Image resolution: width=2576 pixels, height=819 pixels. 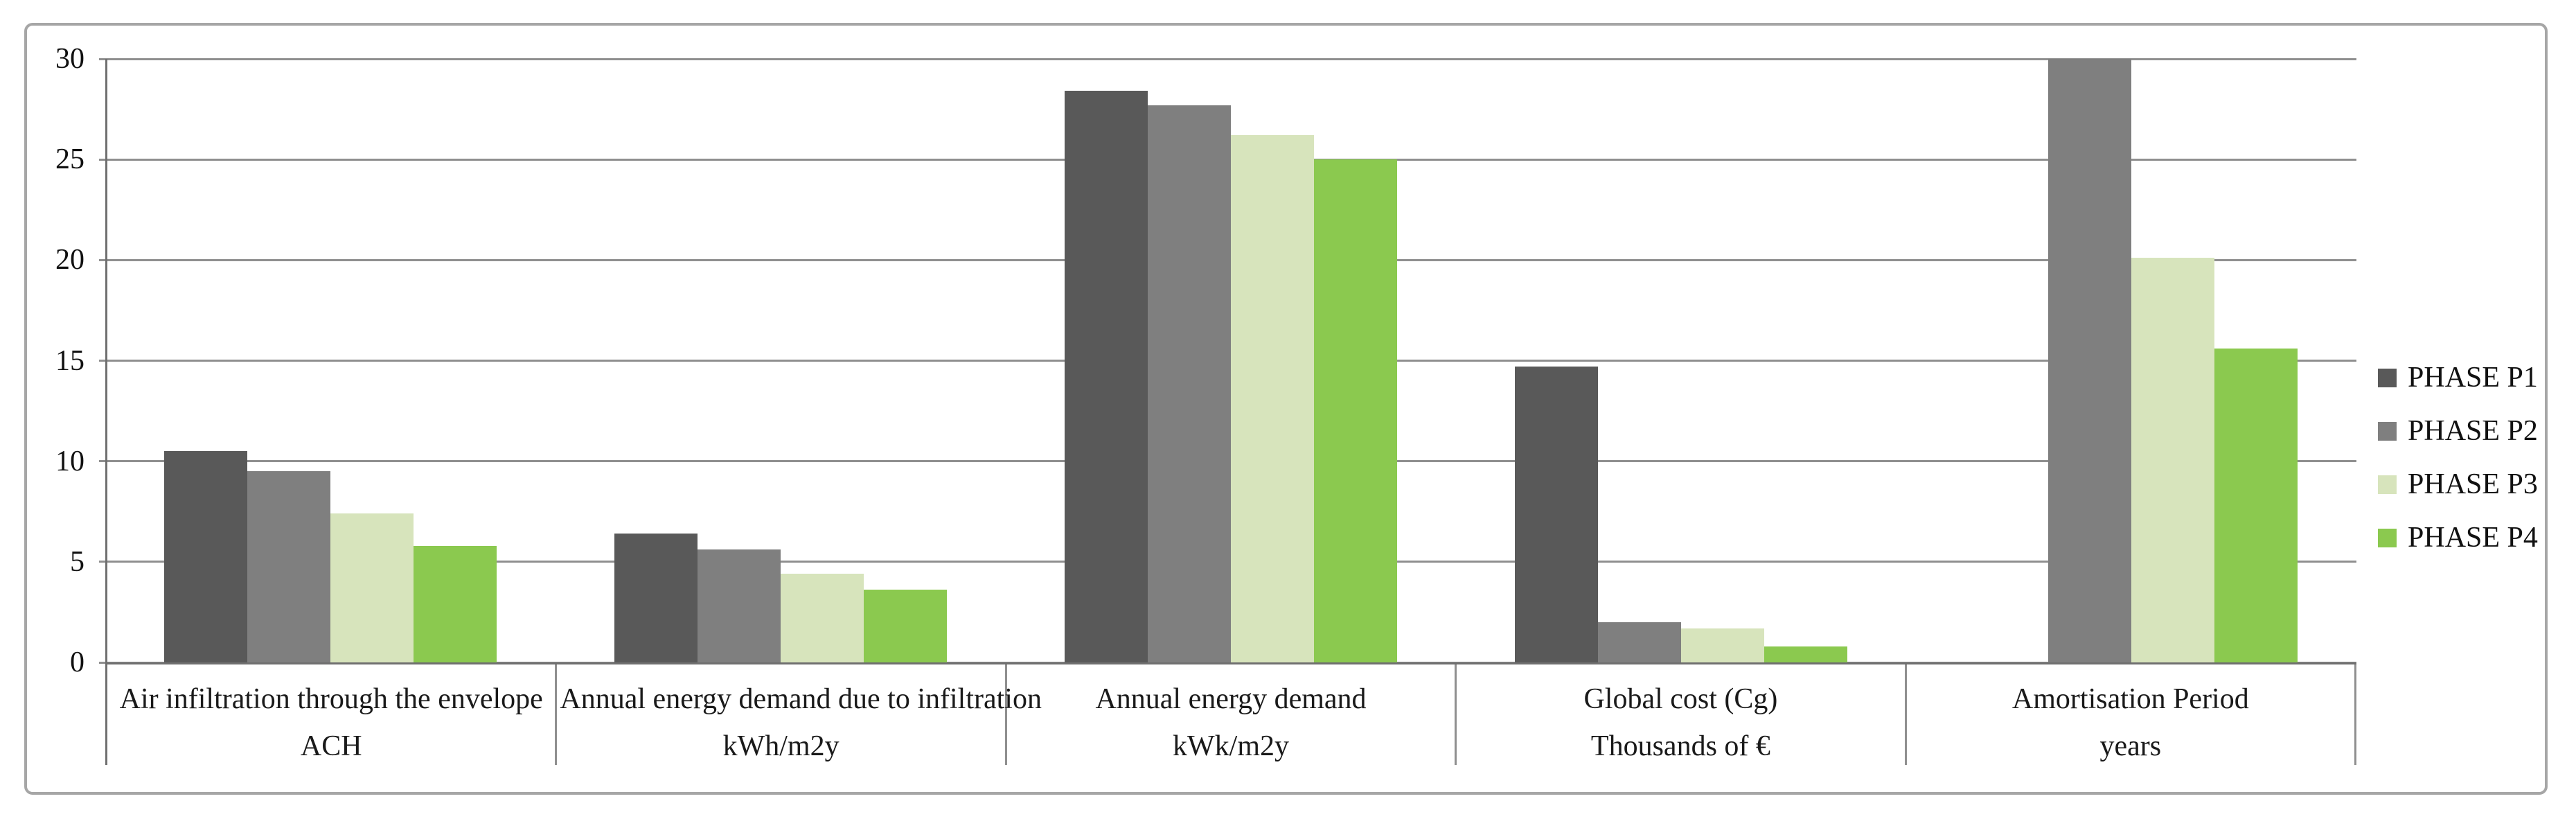 I want to click on category-cell-1: Air infiltration through the envelope ACH, so click(x=332, y=715).